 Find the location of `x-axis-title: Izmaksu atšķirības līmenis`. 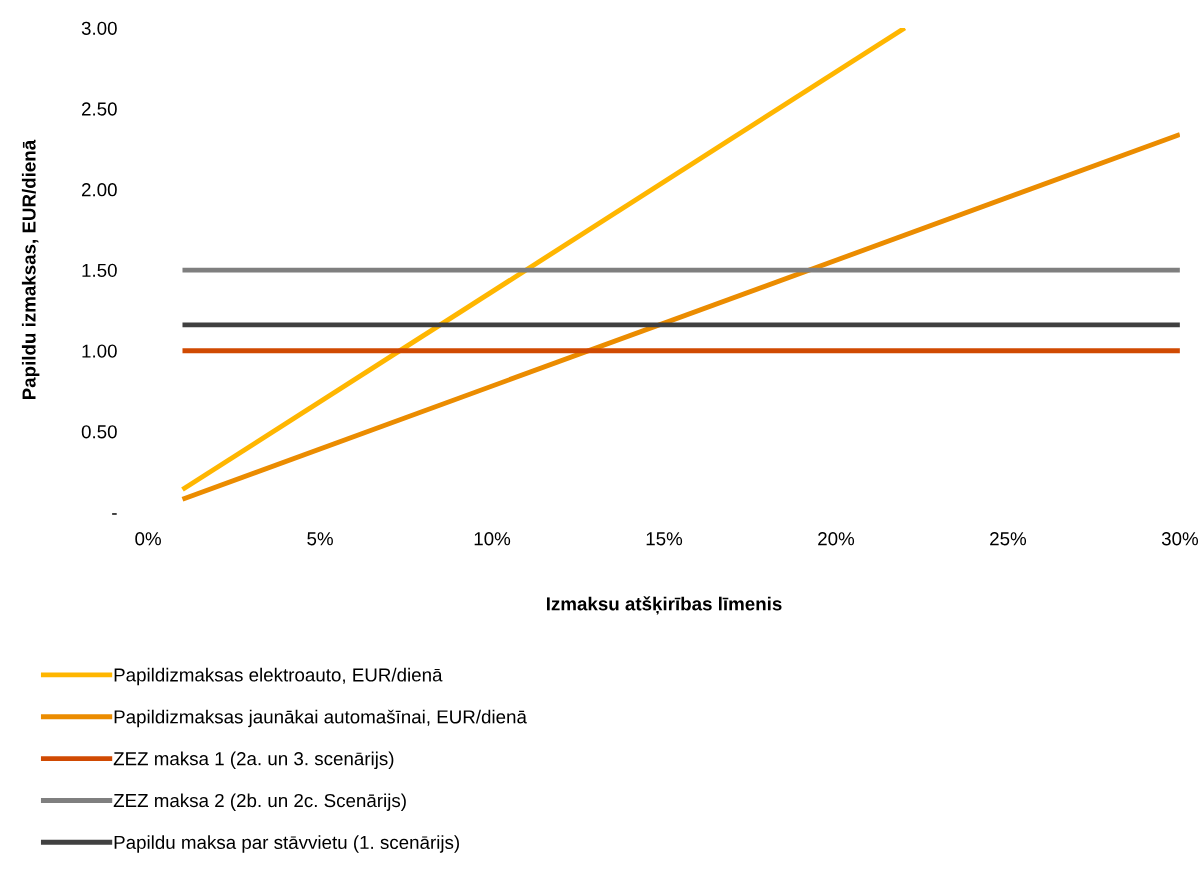

x-axis-title: Izmaksu atšķirības līmenis is located at coordinates (664, 605).